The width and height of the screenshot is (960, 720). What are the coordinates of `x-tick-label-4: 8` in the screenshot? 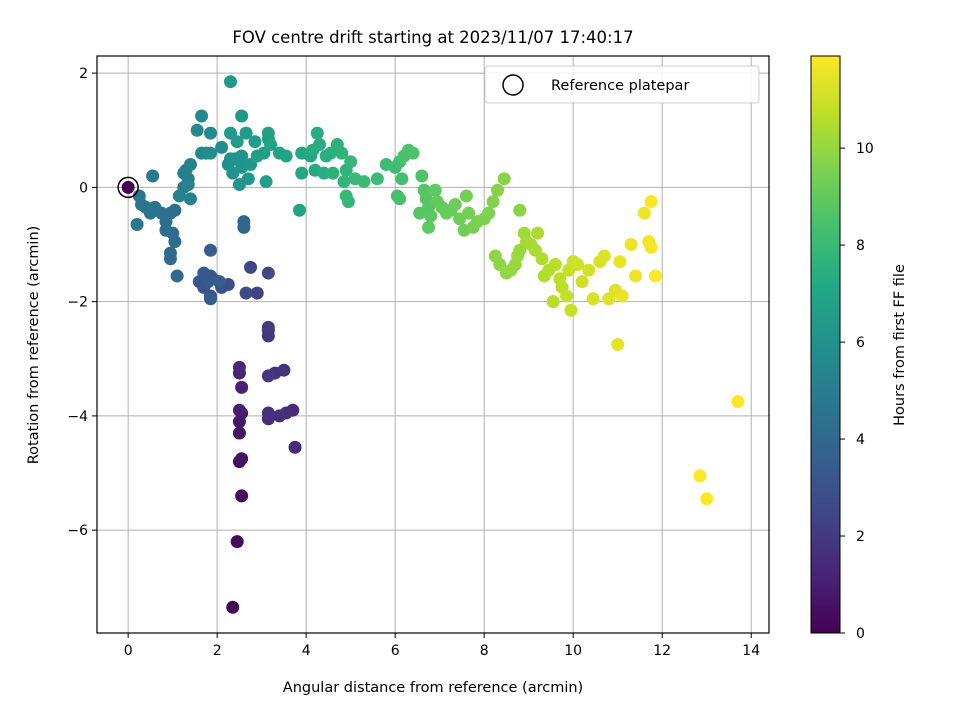 It's located at (484, 651).